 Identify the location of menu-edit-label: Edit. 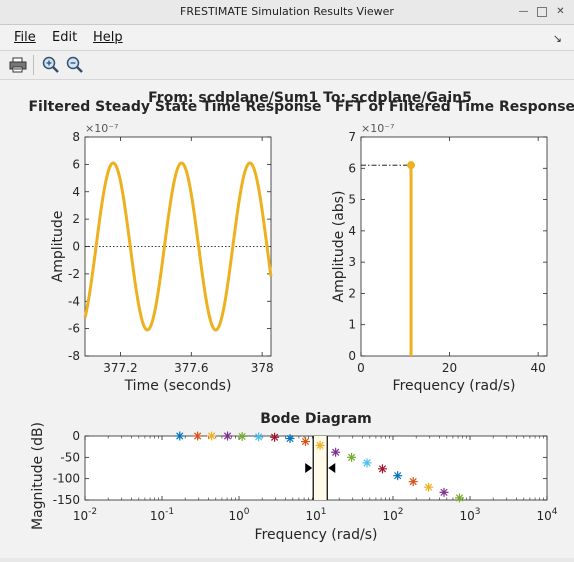
(65, 37).